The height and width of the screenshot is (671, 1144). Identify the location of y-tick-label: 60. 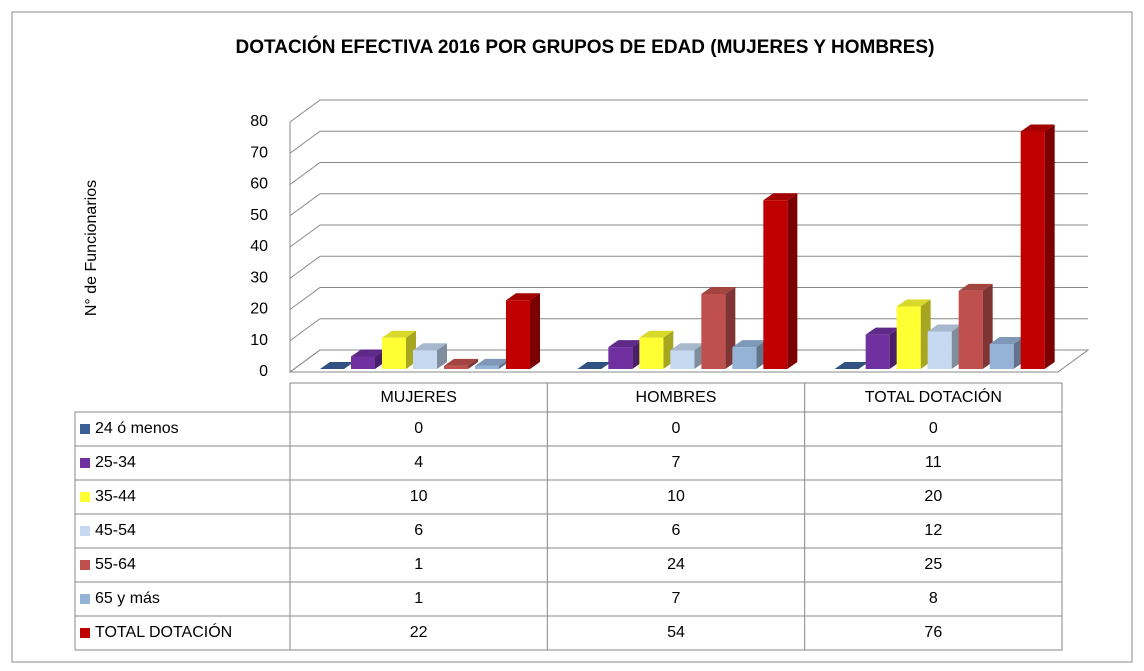
(259, 184).